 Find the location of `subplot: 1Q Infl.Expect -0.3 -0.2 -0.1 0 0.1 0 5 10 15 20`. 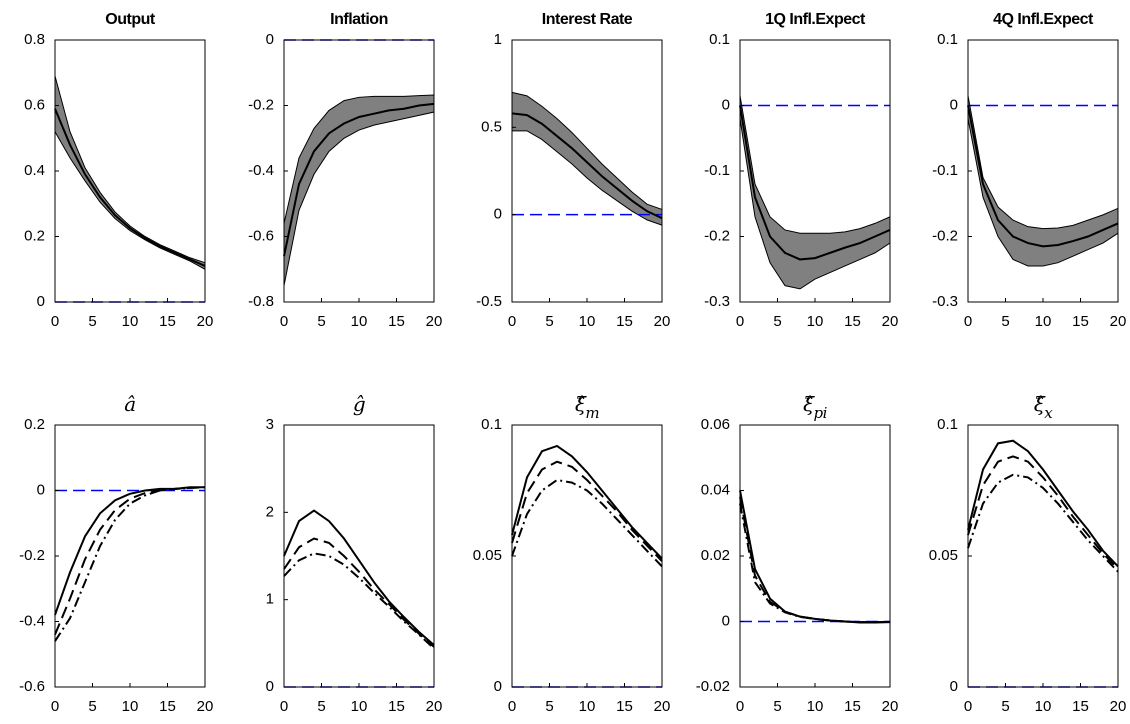

subplot: 1Q Infl.Expect -0.3 -0.2 -0.1 0 0.1 0 5 10 15 20 is located at coordinates (801, 170).